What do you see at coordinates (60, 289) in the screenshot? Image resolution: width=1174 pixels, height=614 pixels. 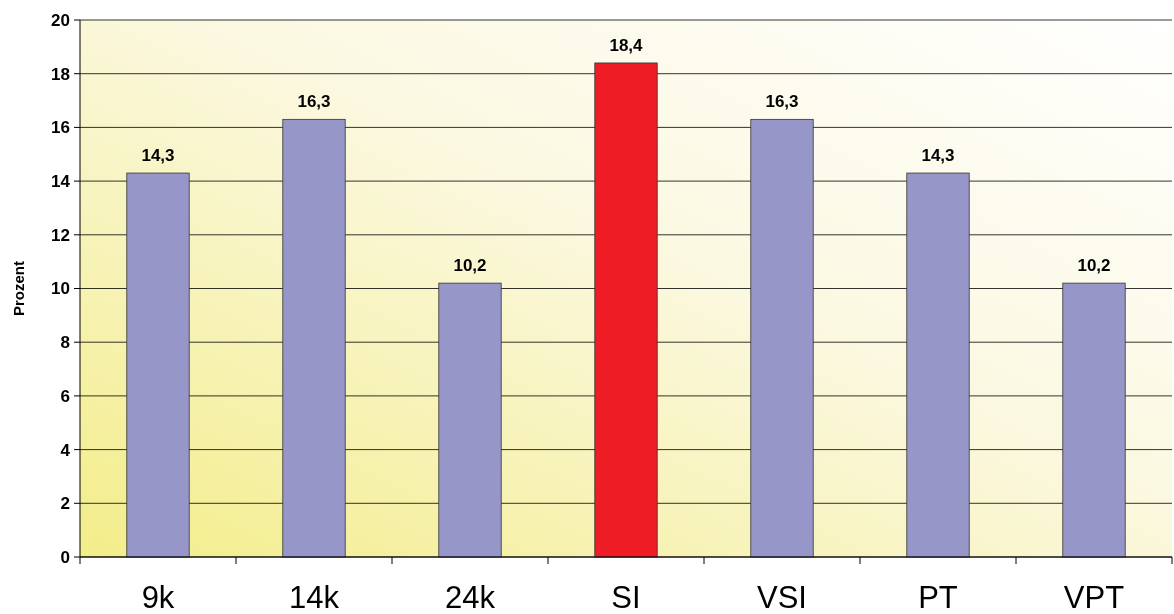 I see `y-tick-label: 10` at bounding box center [60, 289].